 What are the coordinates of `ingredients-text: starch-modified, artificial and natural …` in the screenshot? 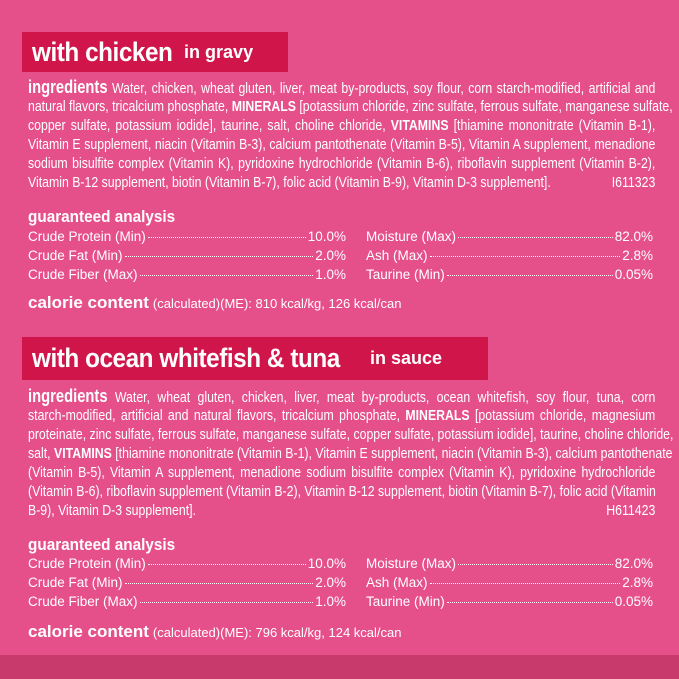 It's located at (217, 415).